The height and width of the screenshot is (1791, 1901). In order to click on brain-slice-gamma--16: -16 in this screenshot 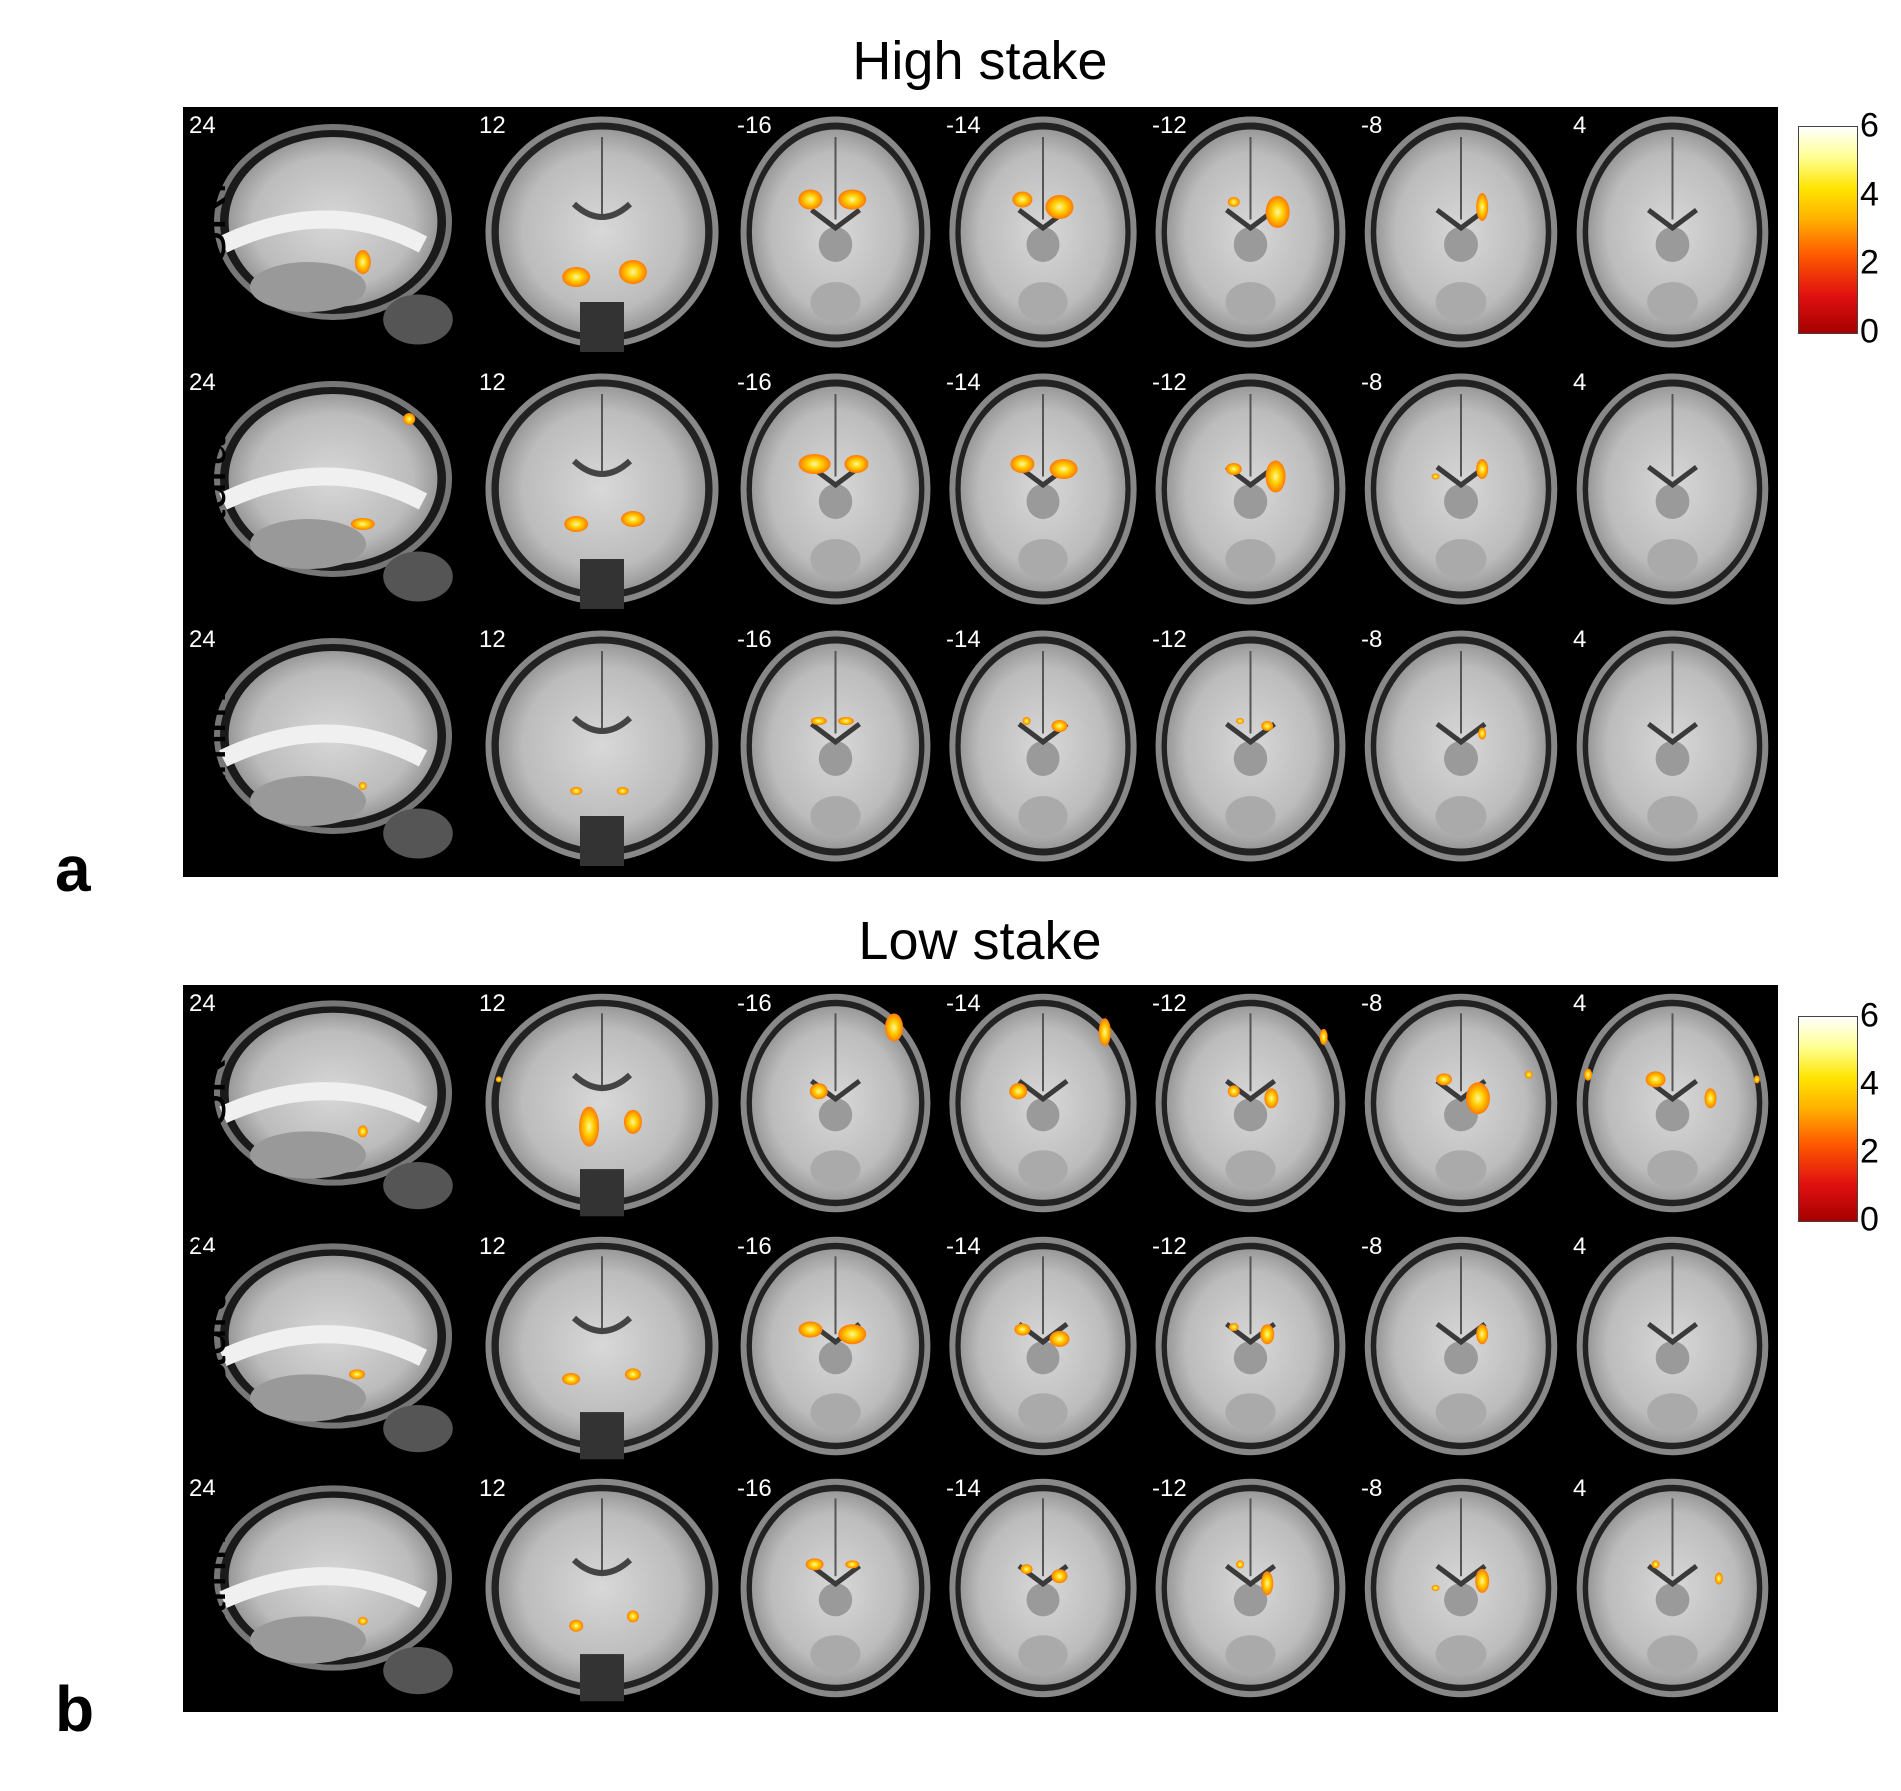, I will do `click(834, 744)`.